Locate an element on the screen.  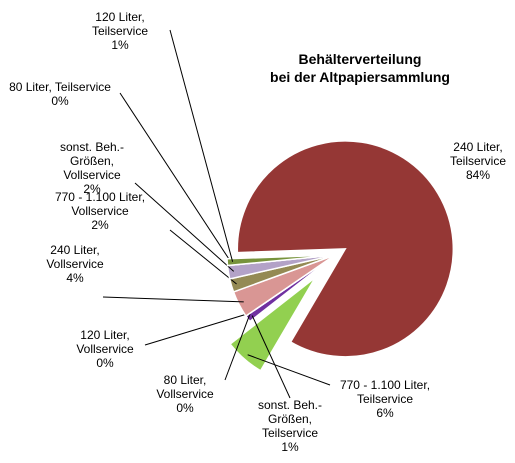
category-label: 770 - 1.100 Liter, Teilservice is located at coordinates (385, 392).